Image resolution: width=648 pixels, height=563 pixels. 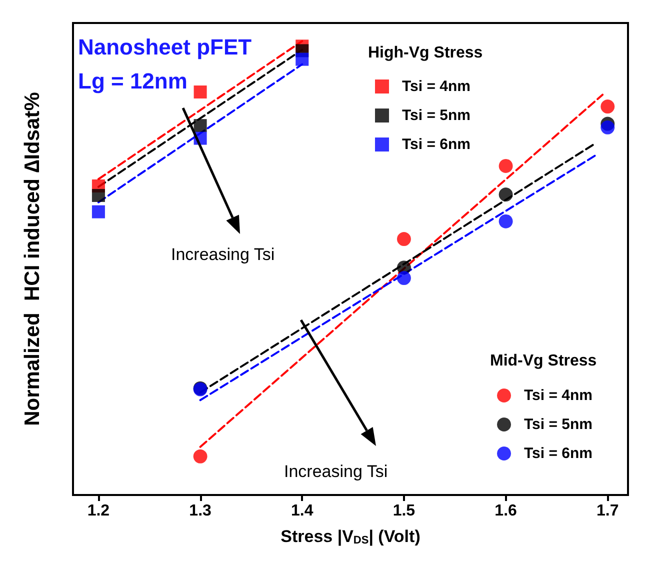 What do you see at coordinates (302, 511) in the screenshot?
I see `x-tick-label: 1.4` at bounding box center [302, 511].